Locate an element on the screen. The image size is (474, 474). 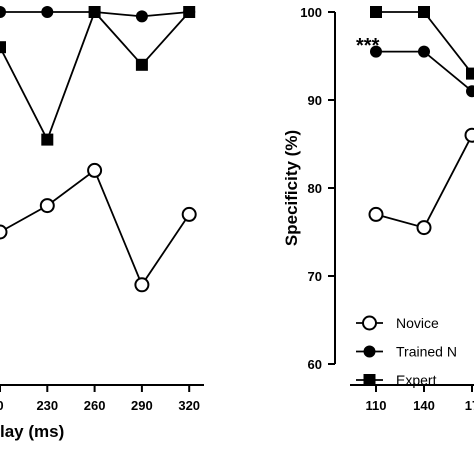
left-x-tick-label: 320 is located at coordinates (189, 405).